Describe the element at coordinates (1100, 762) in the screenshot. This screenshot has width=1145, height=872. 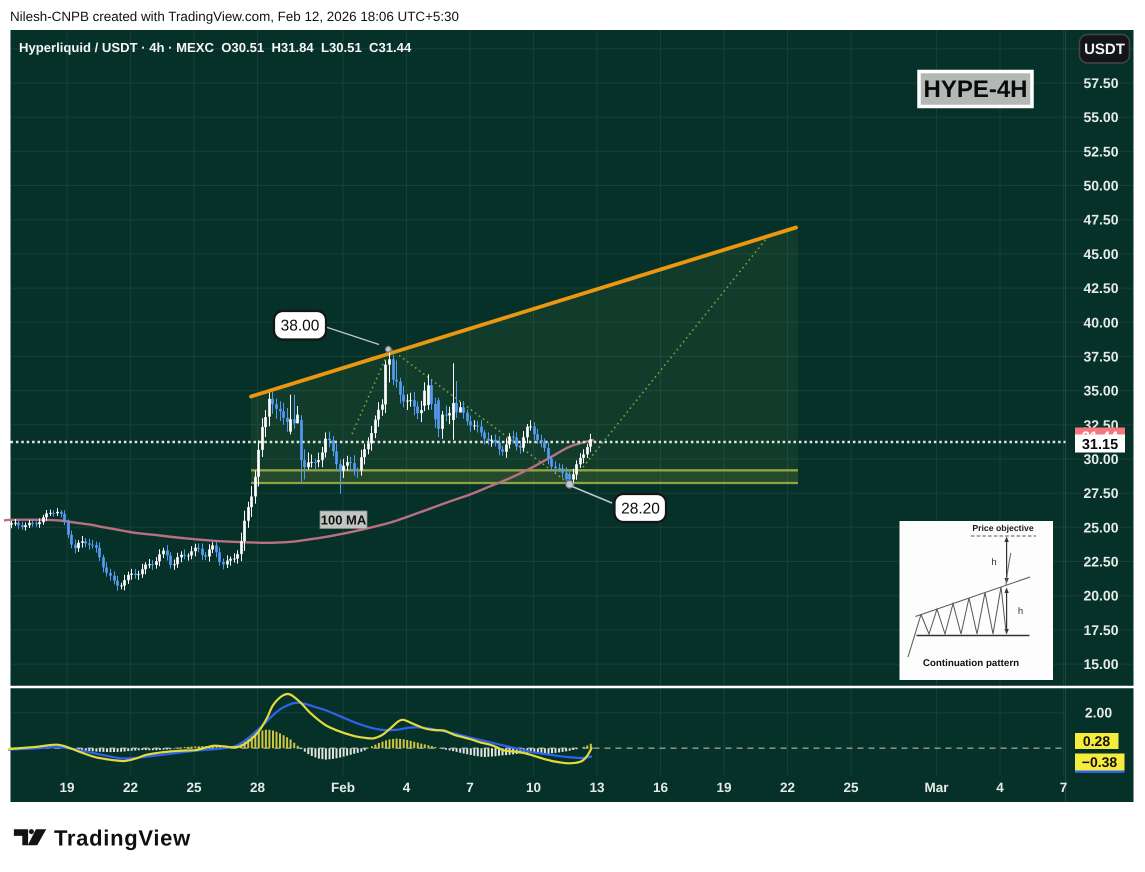
I see `svg-text: −0.38` at that location.